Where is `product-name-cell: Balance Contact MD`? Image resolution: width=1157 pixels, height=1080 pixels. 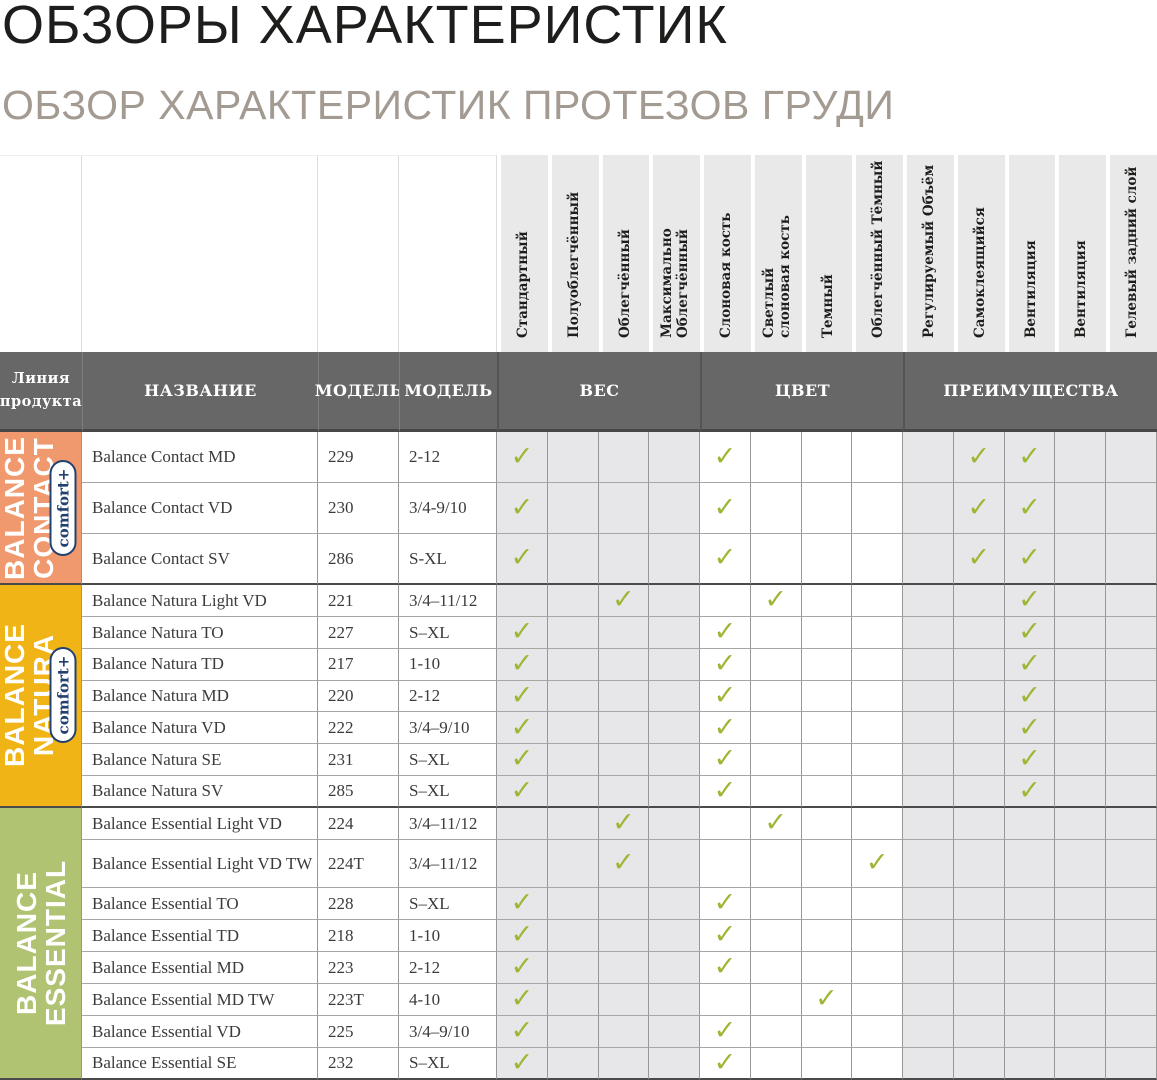 product-name-cell: Balance Contact MD is located at coordinates (200, 457).